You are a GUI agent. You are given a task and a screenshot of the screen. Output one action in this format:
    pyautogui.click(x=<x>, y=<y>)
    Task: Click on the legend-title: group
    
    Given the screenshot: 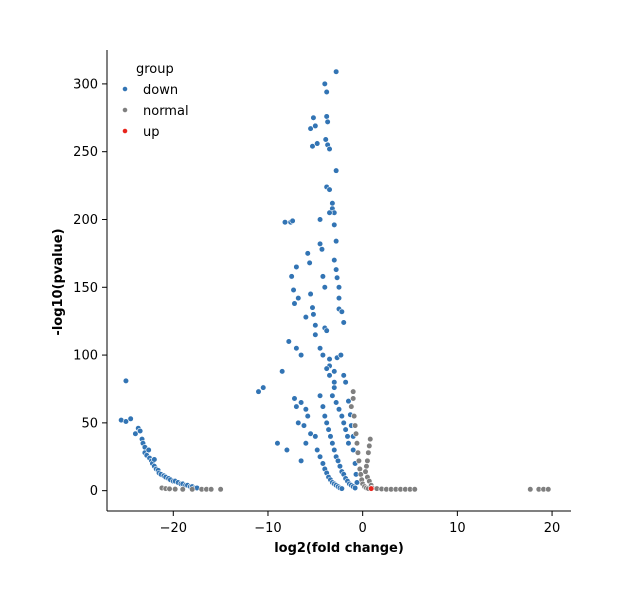 What is the action you would take?
    pyautogui.click(x=155, y=69)
    